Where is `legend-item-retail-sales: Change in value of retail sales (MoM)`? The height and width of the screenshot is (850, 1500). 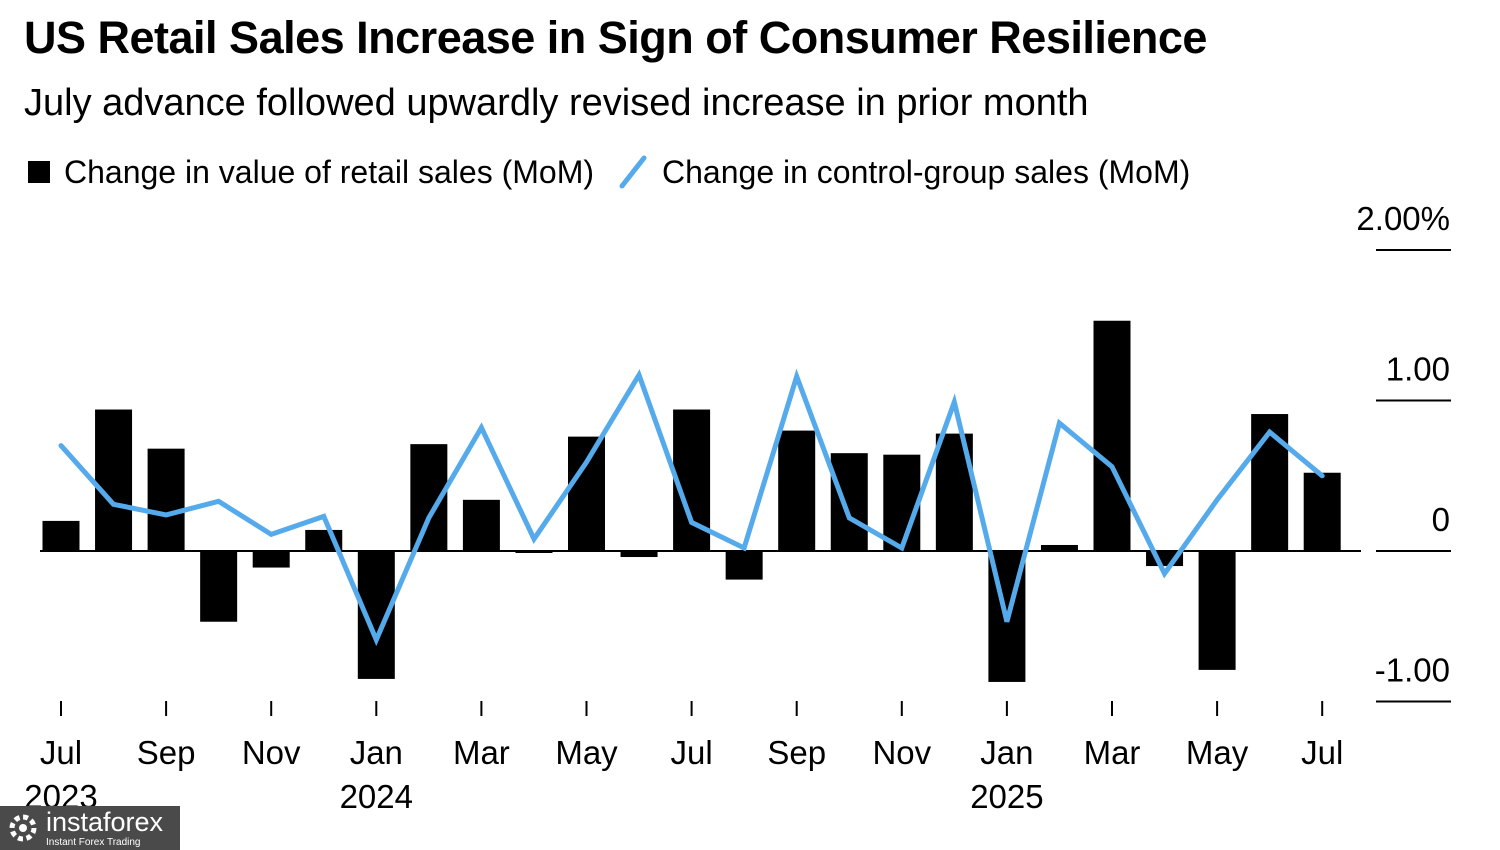
legend-item-retail-sales: Change in value of retail sales (MoM) is located at coordinates (311, 172).